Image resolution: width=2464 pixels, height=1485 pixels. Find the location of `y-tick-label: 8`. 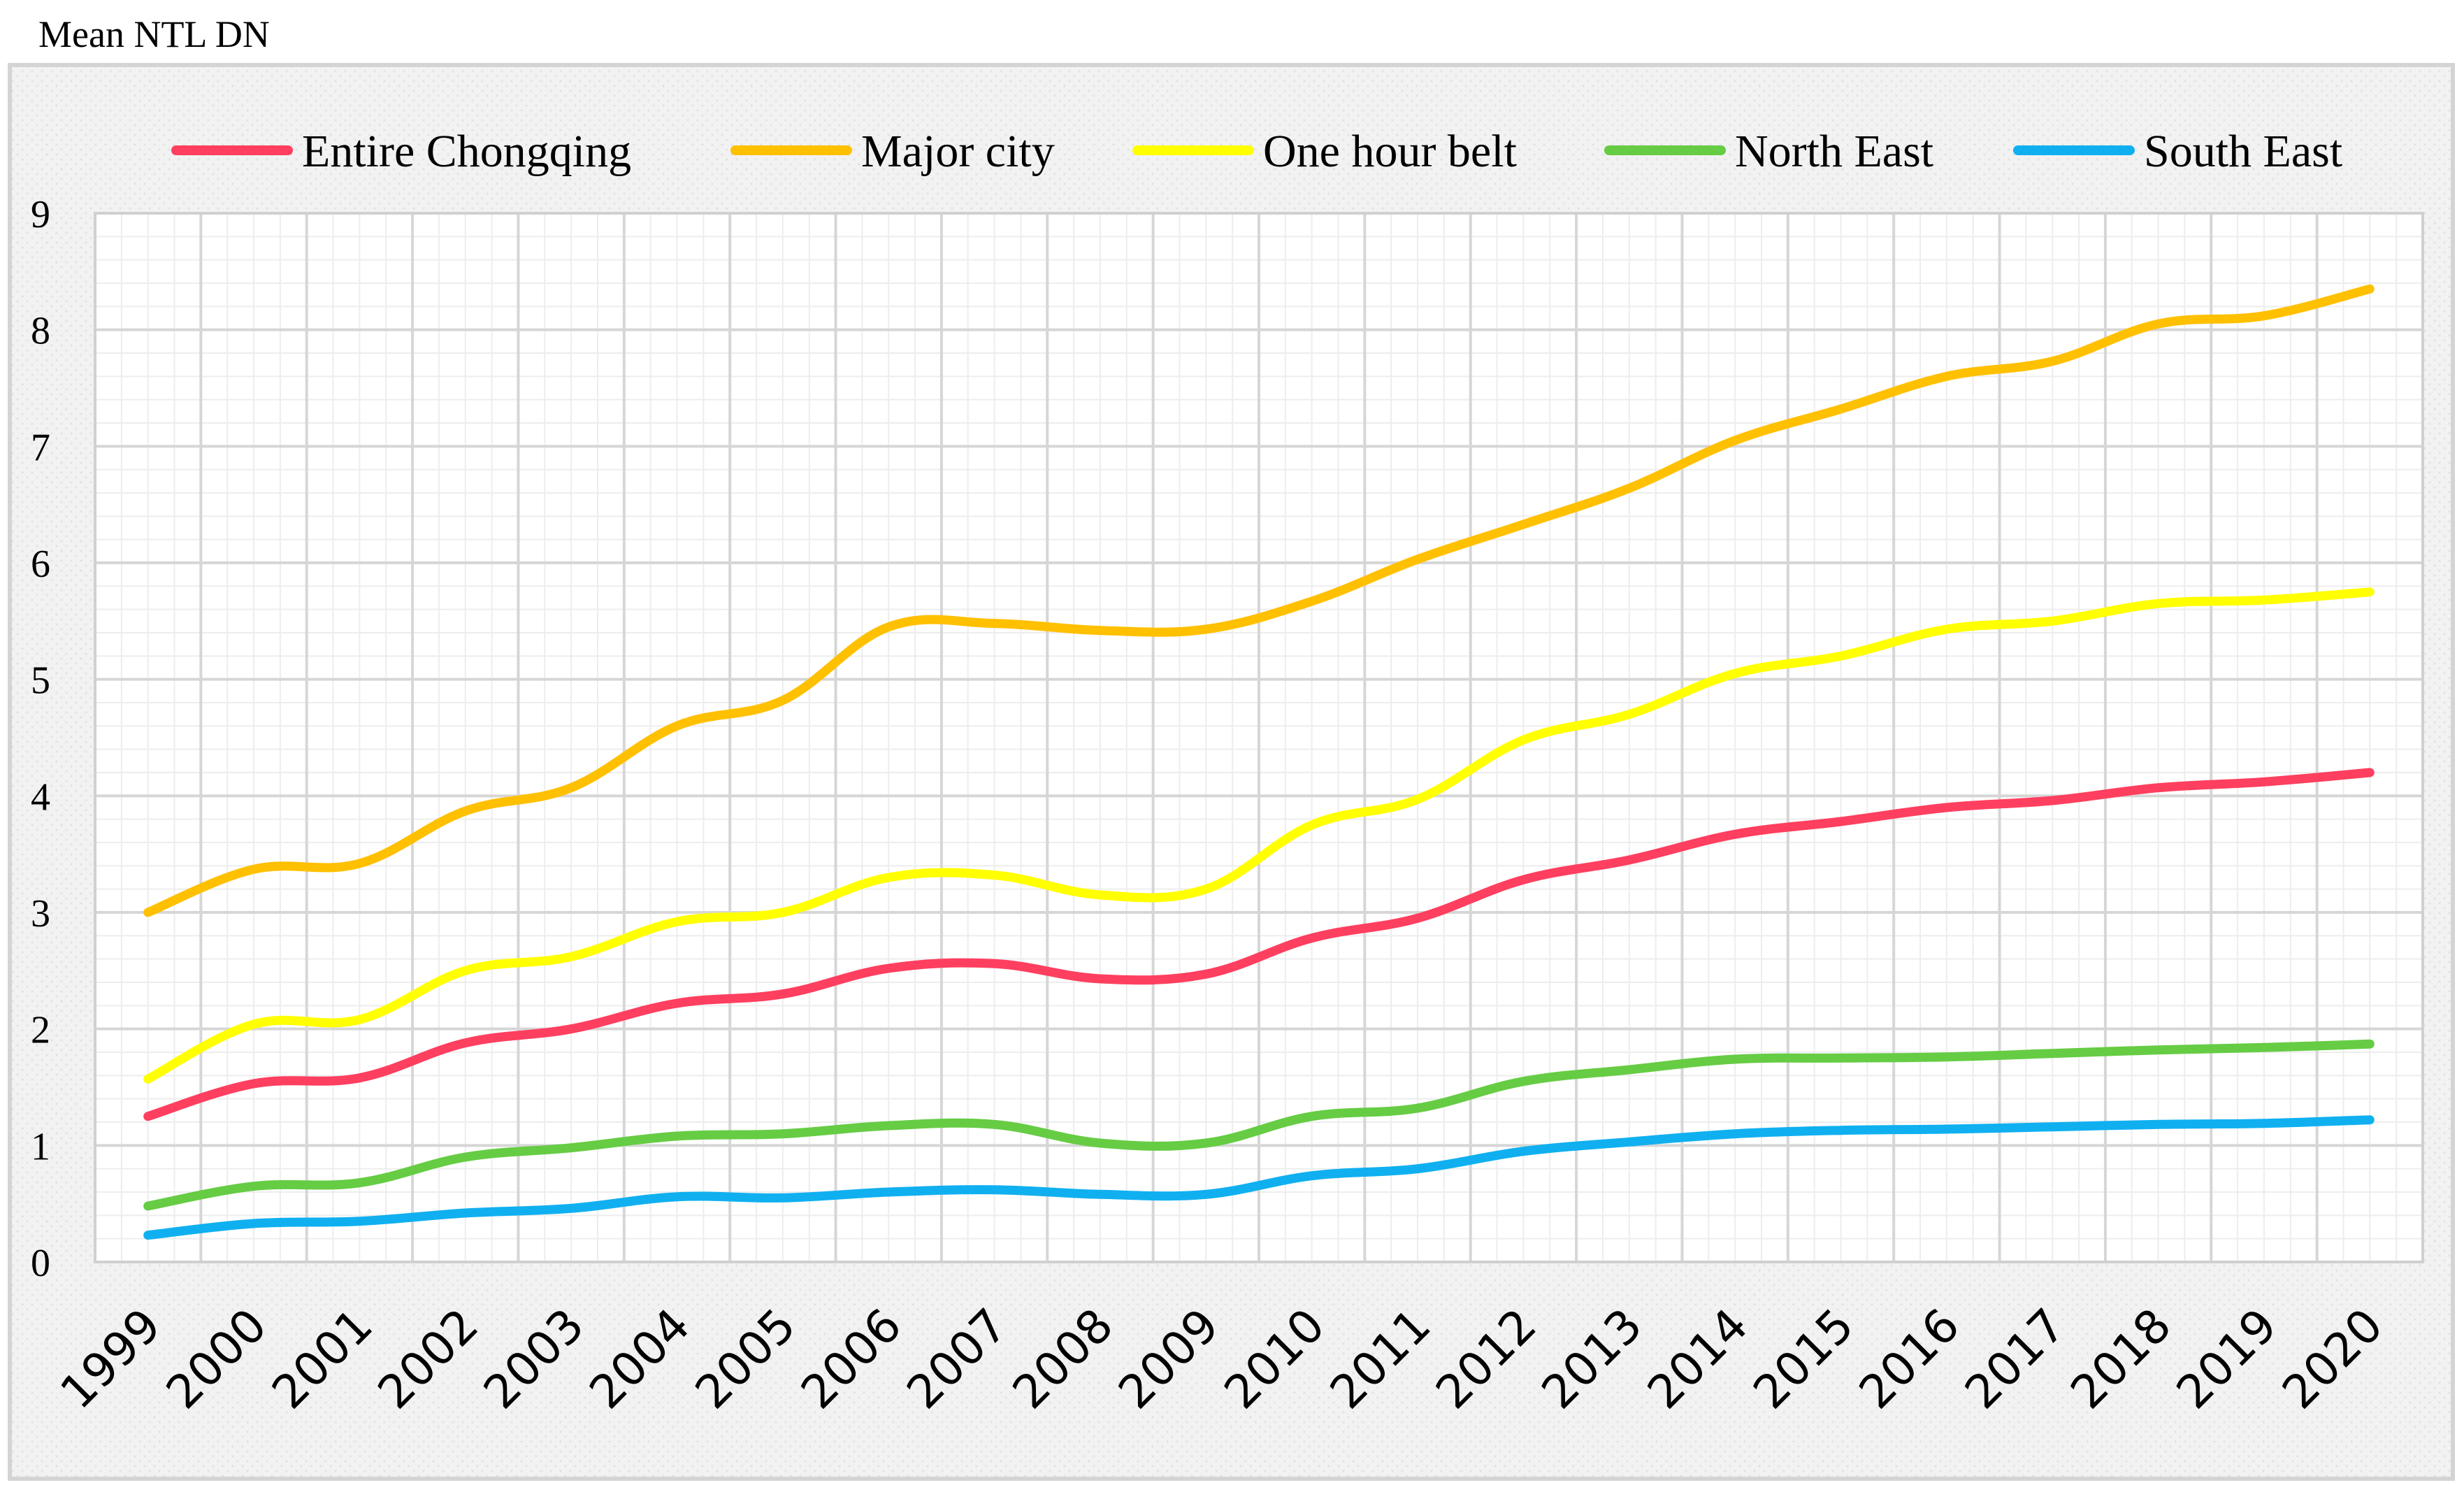

y-tick-label: 8 is located at coordinates (40, 332).